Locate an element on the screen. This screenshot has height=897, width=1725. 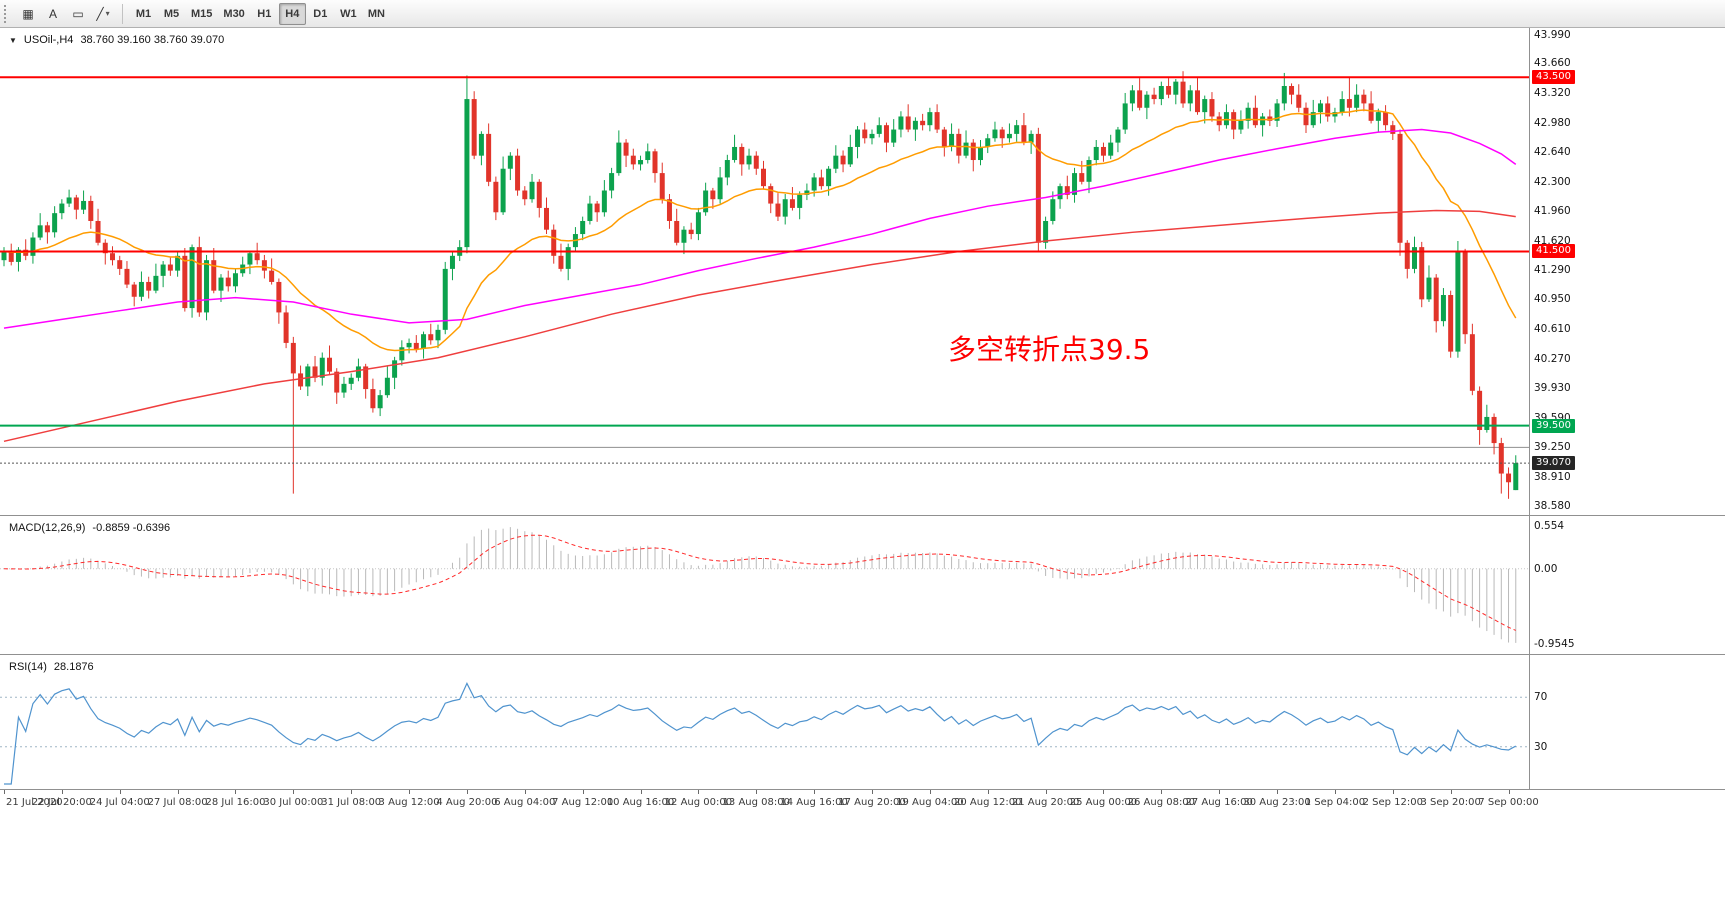
time-axis-label: 22 Jul 20:00 is located at coordinates (61, 802).